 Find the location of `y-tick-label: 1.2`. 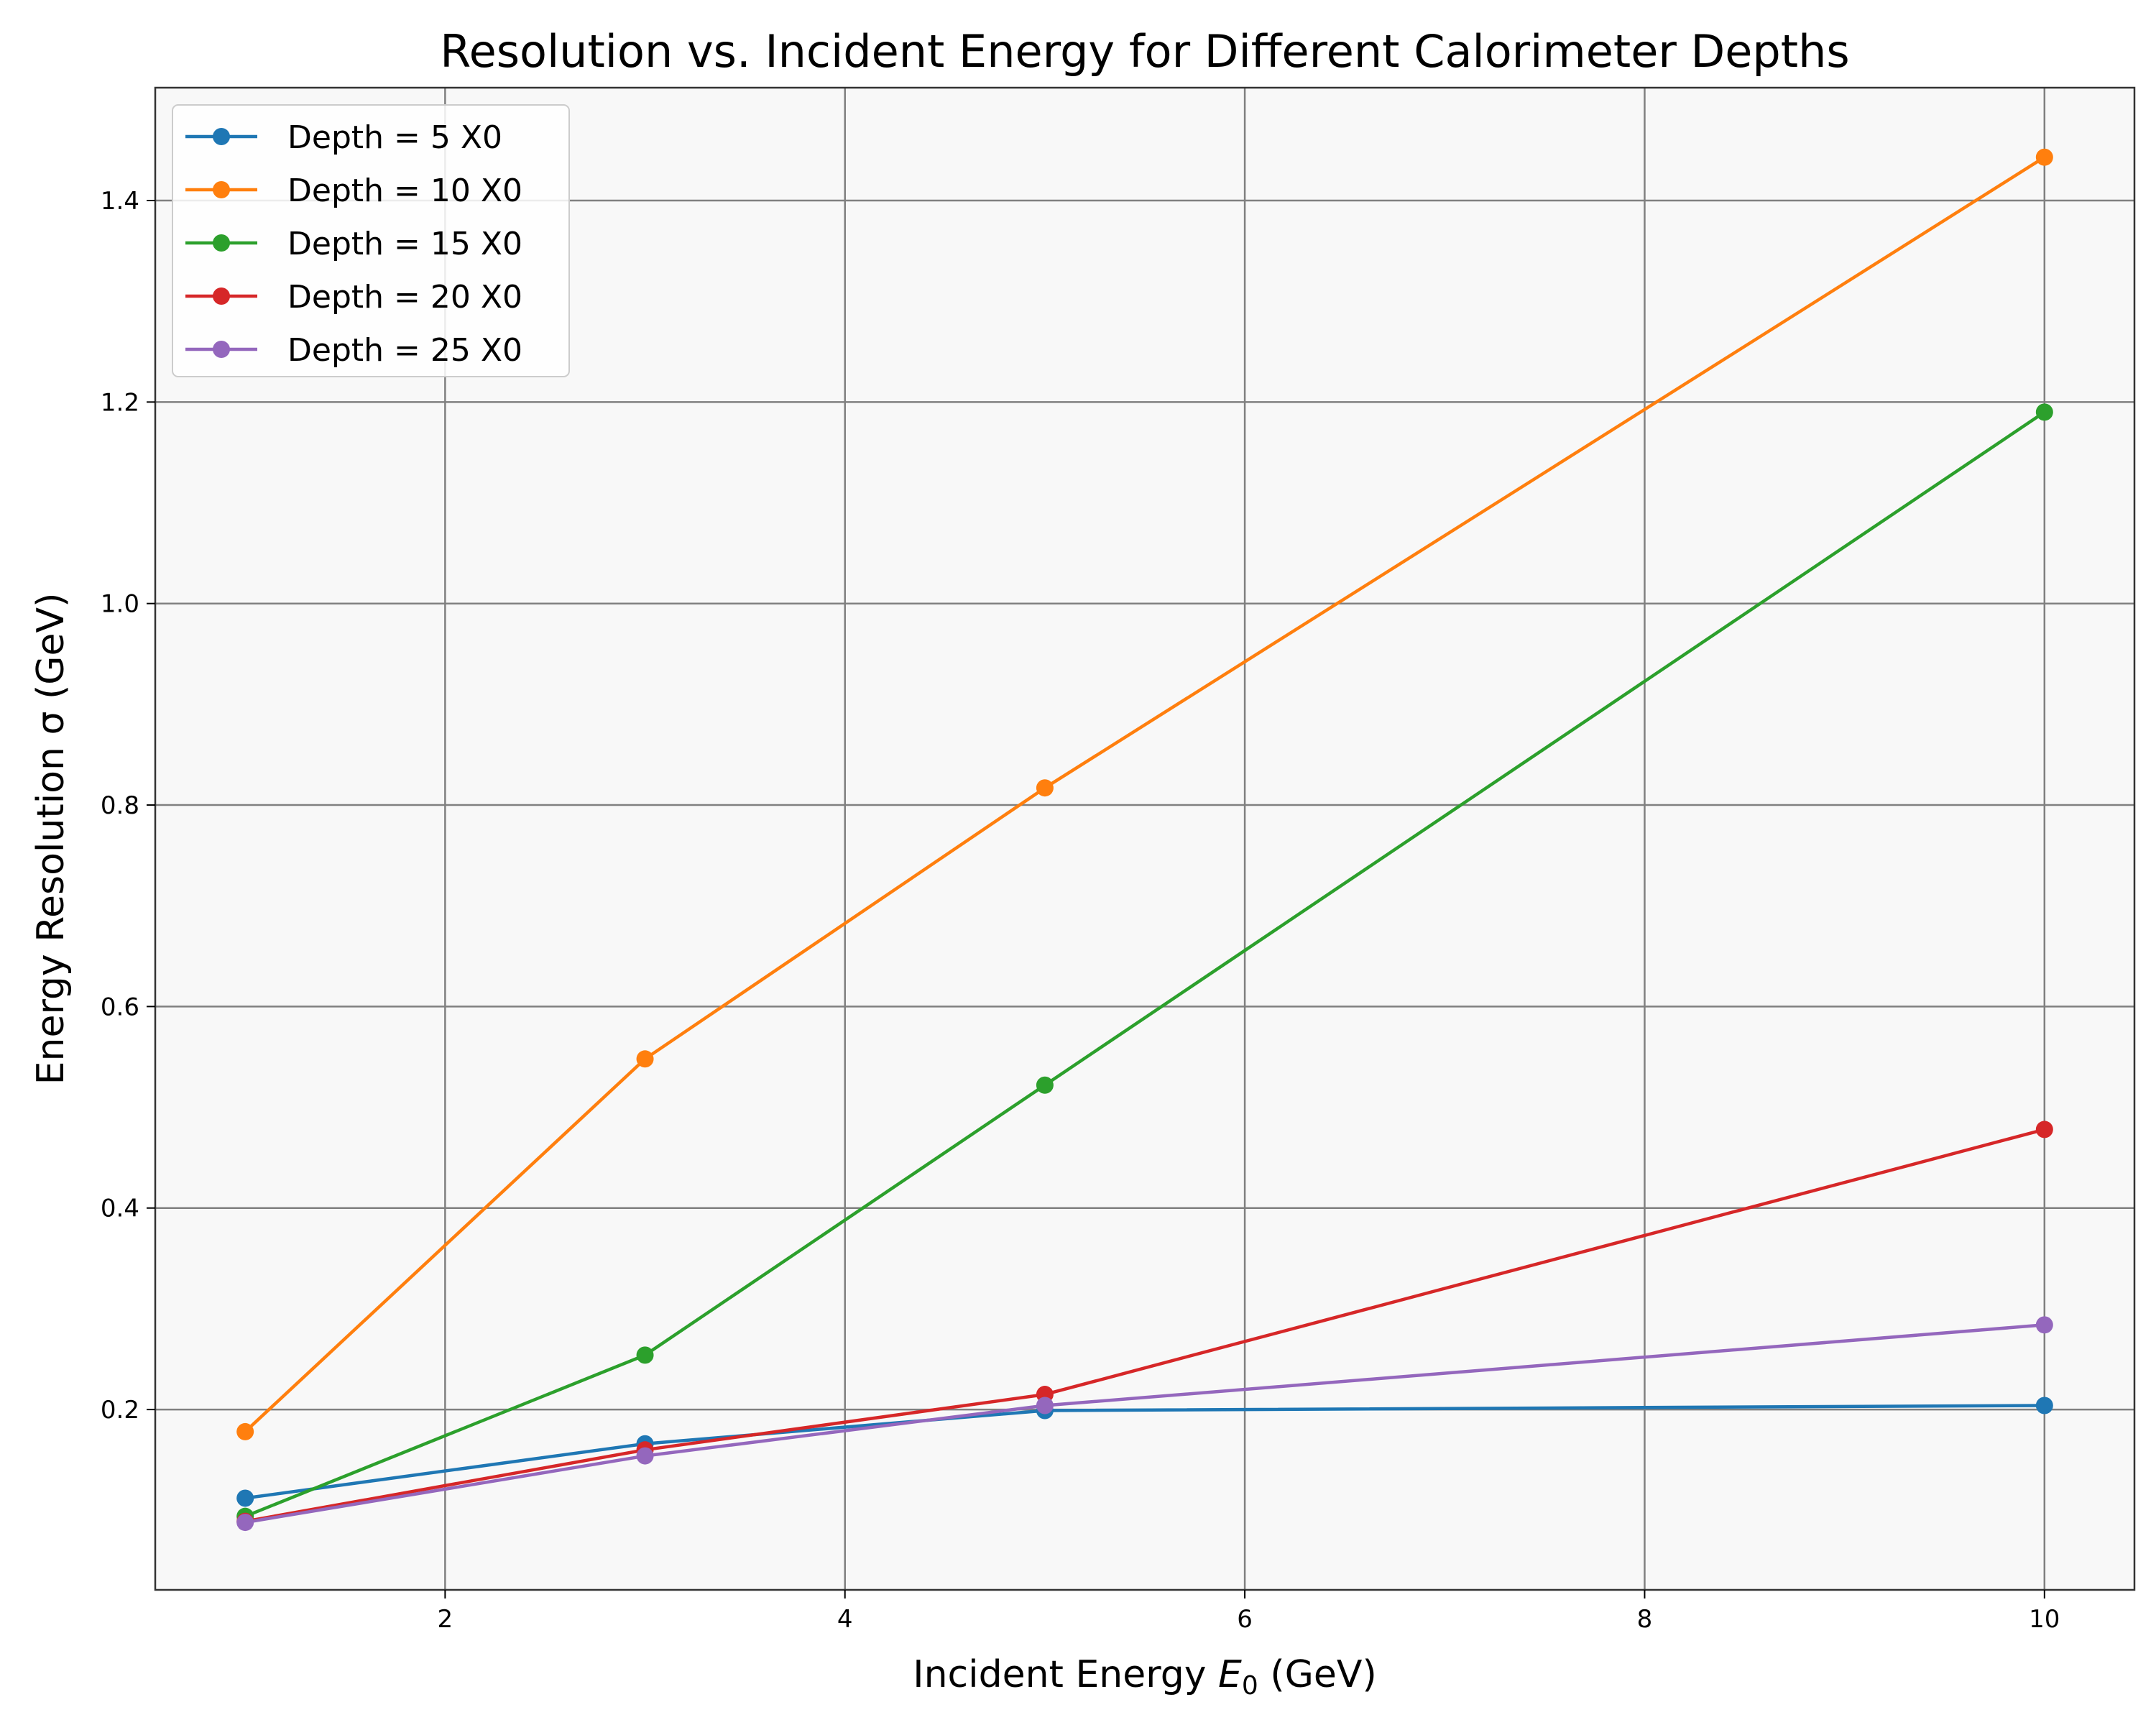

y-tick-label: 1.2 is located at coordinates (120, 402).